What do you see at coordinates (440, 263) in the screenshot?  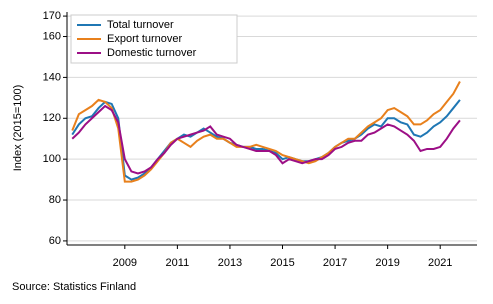 I see `x-tick-label: 2021` at bounding box center [440, 263].